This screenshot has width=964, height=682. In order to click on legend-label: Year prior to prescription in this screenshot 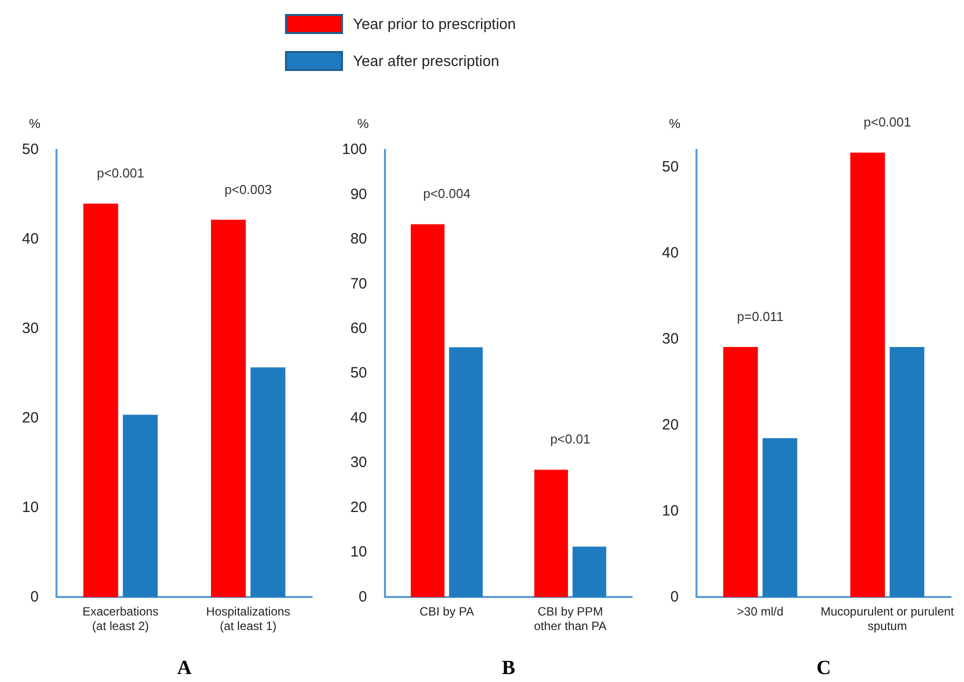, I will do `click(434, 24)`.